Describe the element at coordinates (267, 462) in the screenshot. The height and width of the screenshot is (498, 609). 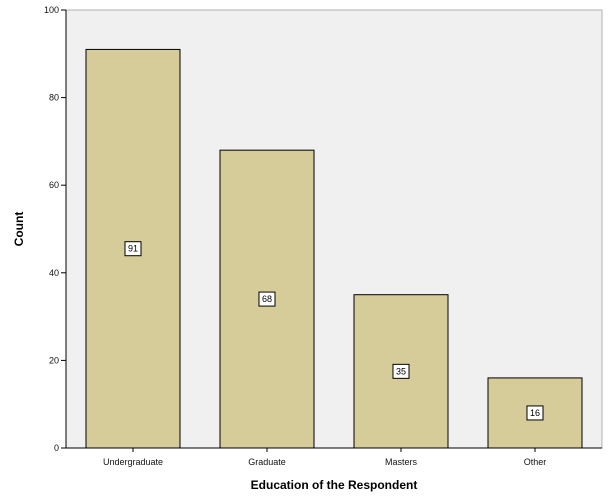
I see `x-tick-label: Graduate` at that location.